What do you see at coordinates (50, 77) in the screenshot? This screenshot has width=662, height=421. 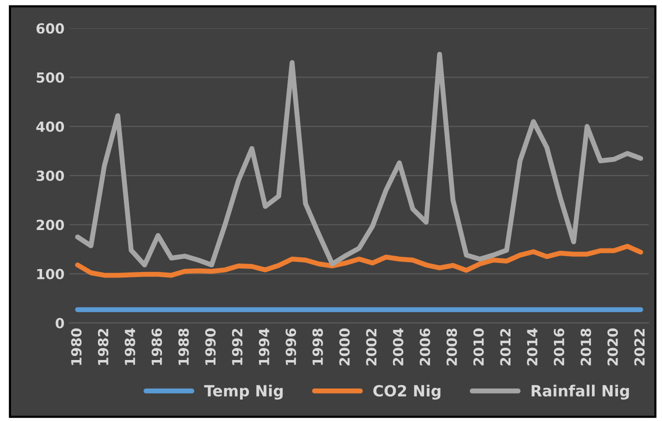 I see `y-tick-label: 500` at bounding box center [50, 77].